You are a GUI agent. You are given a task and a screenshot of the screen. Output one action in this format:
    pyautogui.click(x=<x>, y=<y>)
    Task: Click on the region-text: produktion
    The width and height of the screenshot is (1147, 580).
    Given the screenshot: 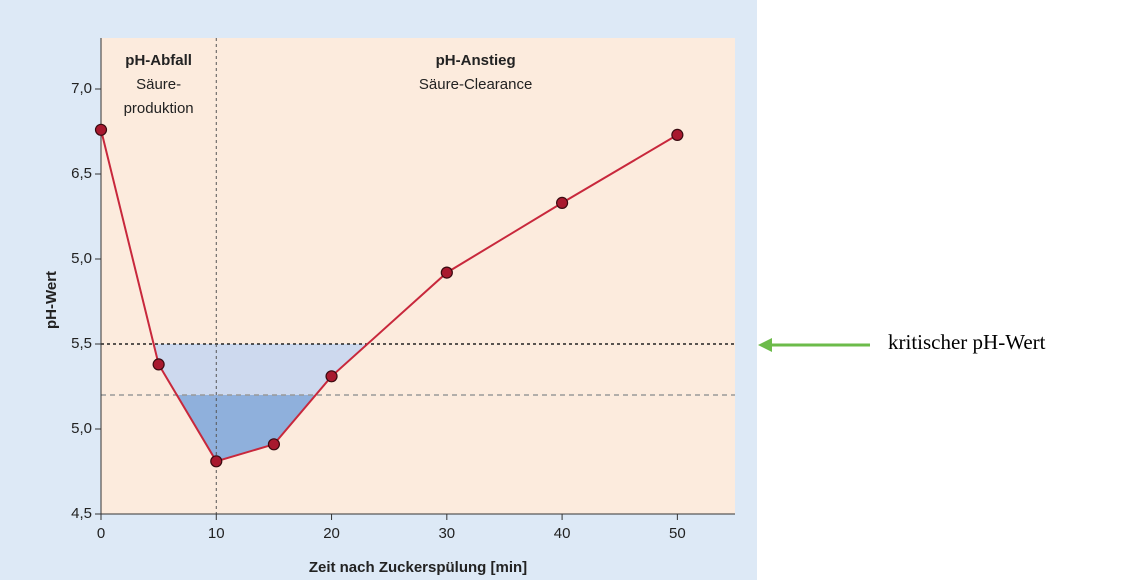 What is the action you would take?
    pyautogui.click(x=159, y=108)
    